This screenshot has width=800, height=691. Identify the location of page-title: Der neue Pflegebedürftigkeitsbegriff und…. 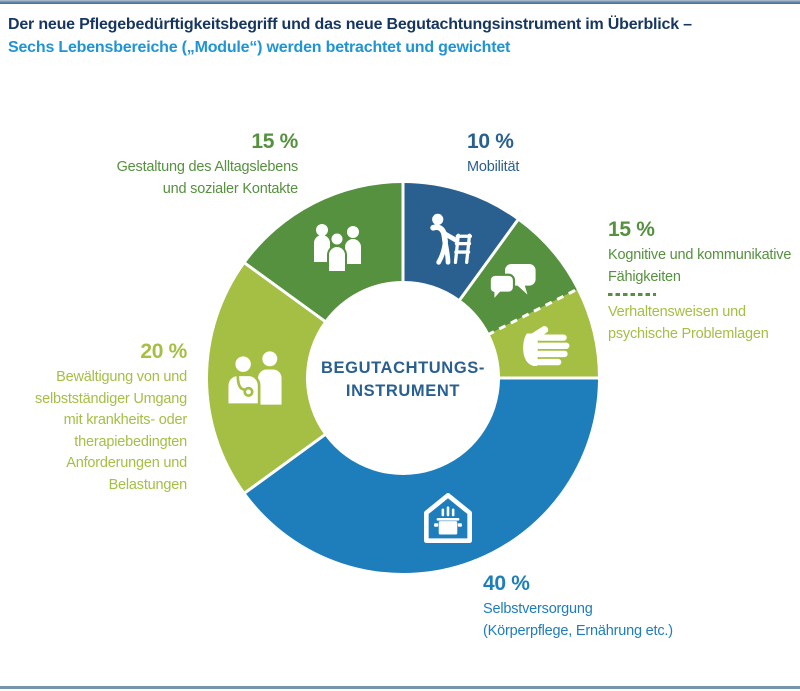
(350, 36).